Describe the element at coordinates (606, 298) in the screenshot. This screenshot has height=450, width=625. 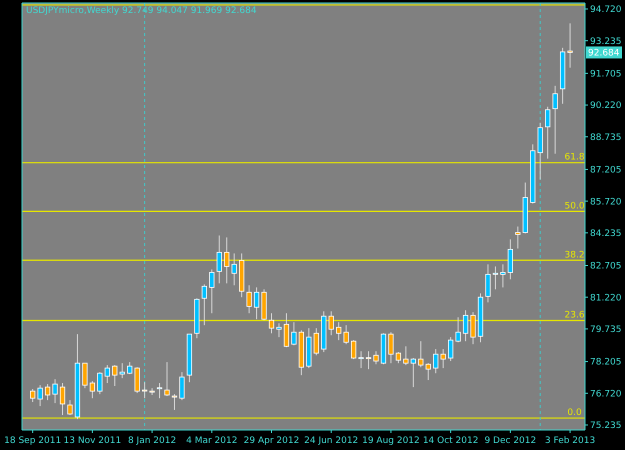
I see `y-tick-label: 81.220` at that location.